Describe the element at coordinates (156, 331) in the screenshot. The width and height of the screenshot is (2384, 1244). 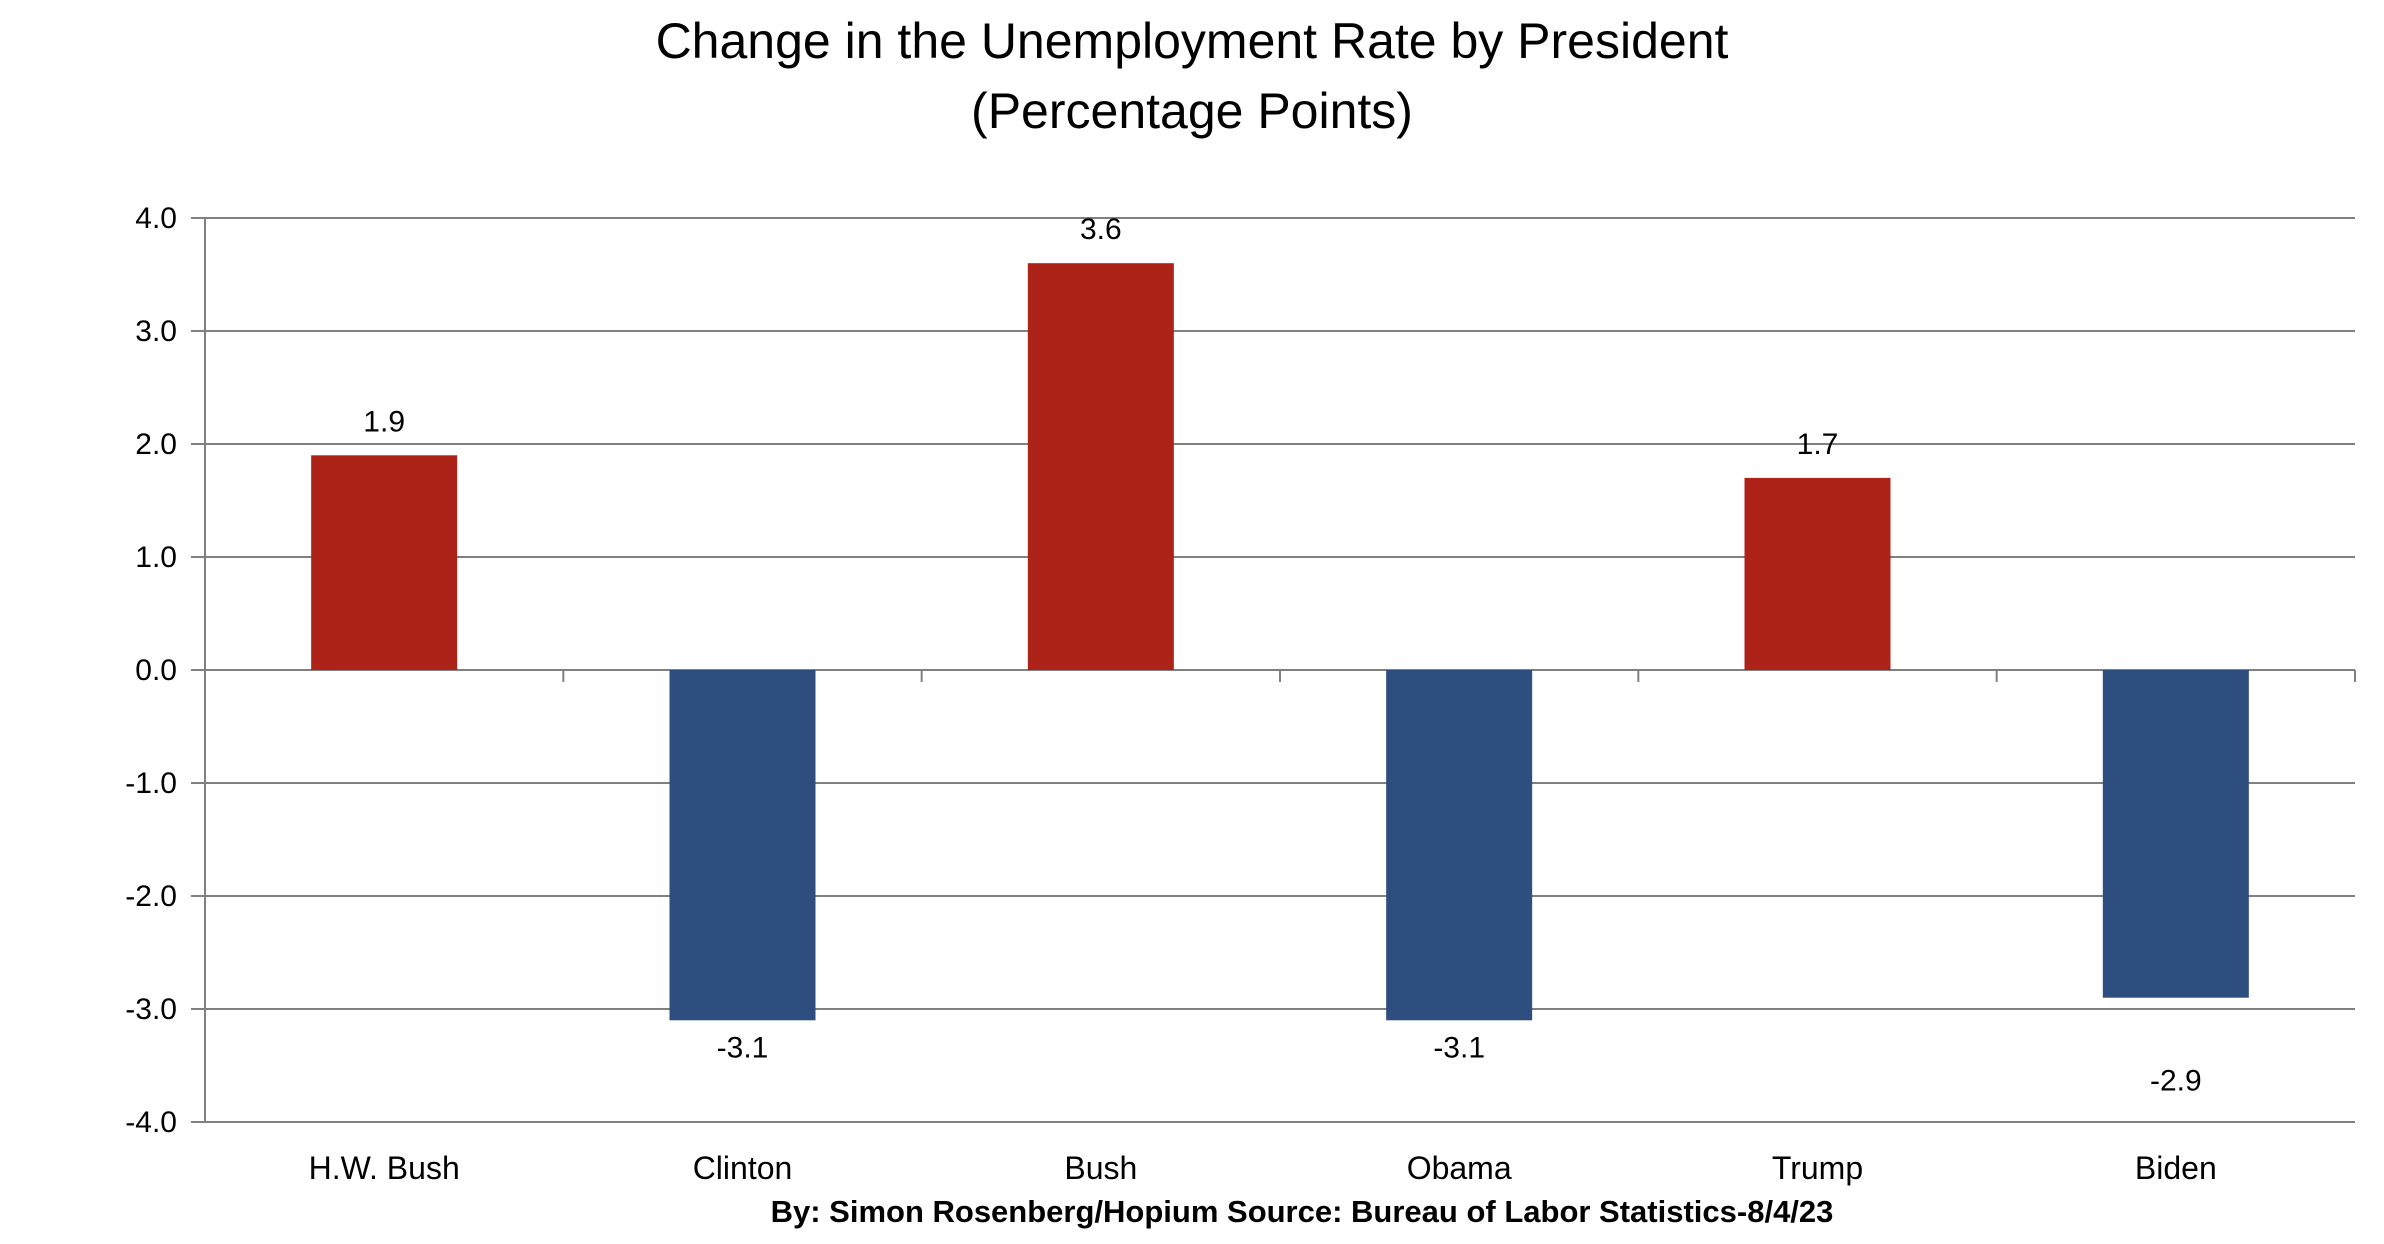
I see `y-tick-label: 3.0` at that location.